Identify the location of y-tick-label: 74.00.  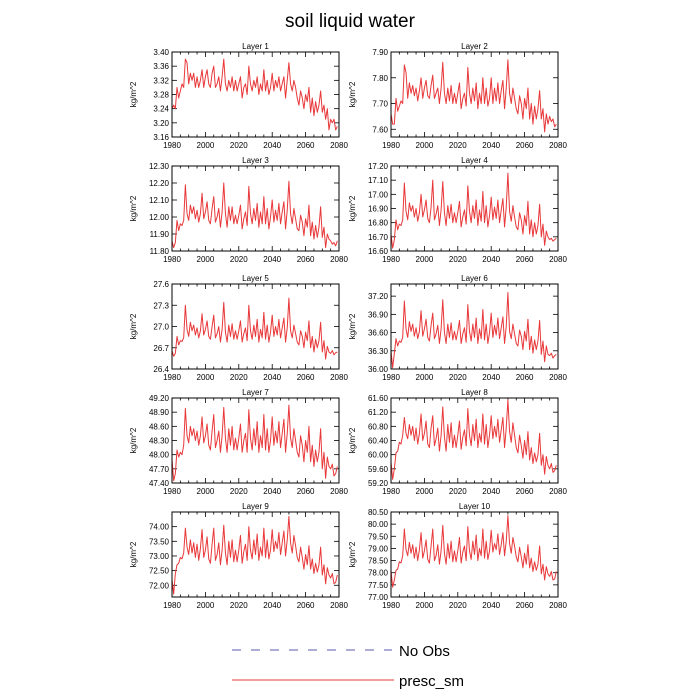
(159, 527).